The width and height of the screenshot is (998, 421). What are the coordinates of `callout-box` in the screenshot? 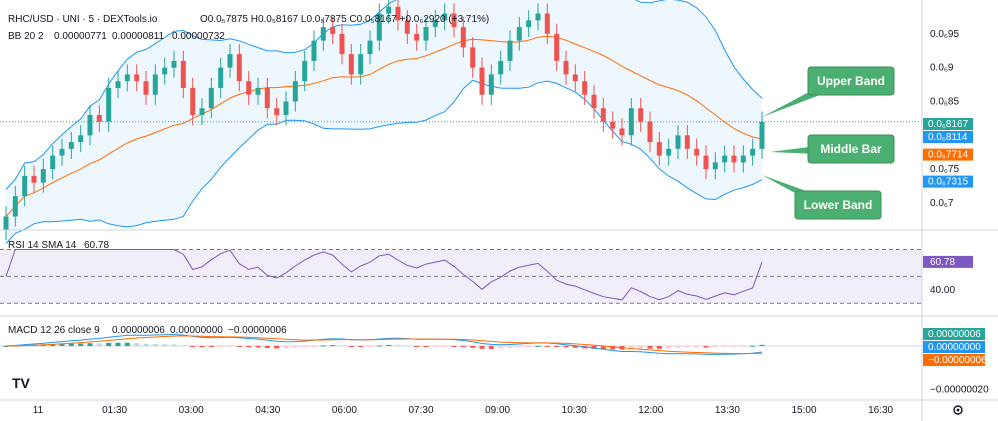 It's located at (851, 81).